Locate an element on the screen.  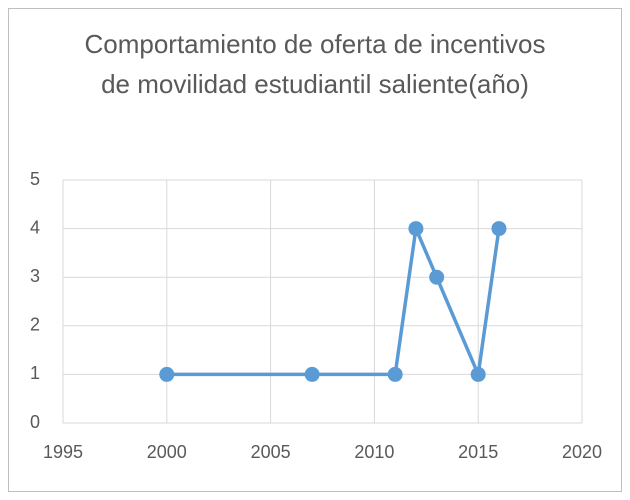
y-tick-label: 3 is located at coordinates (35, 276).